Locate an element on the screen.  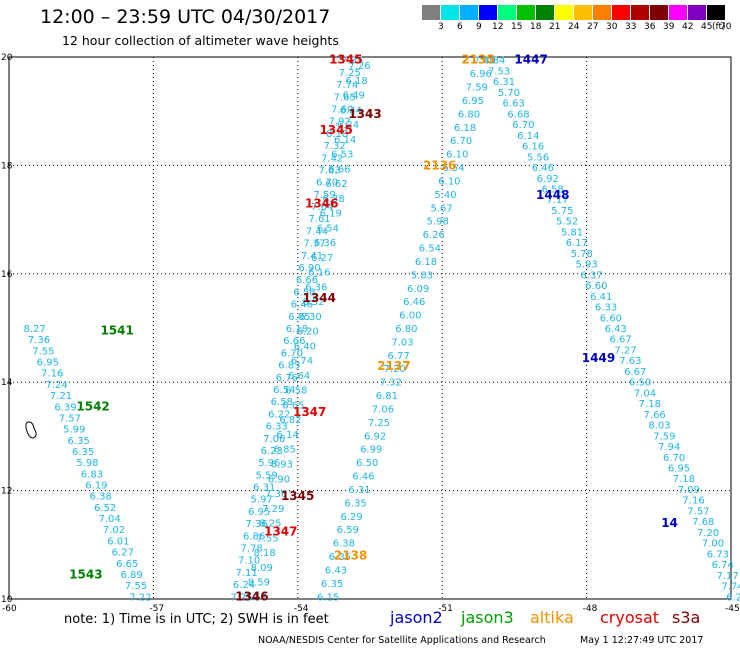
wave-height-value: 7.94 is located at coordinates (669, 447).